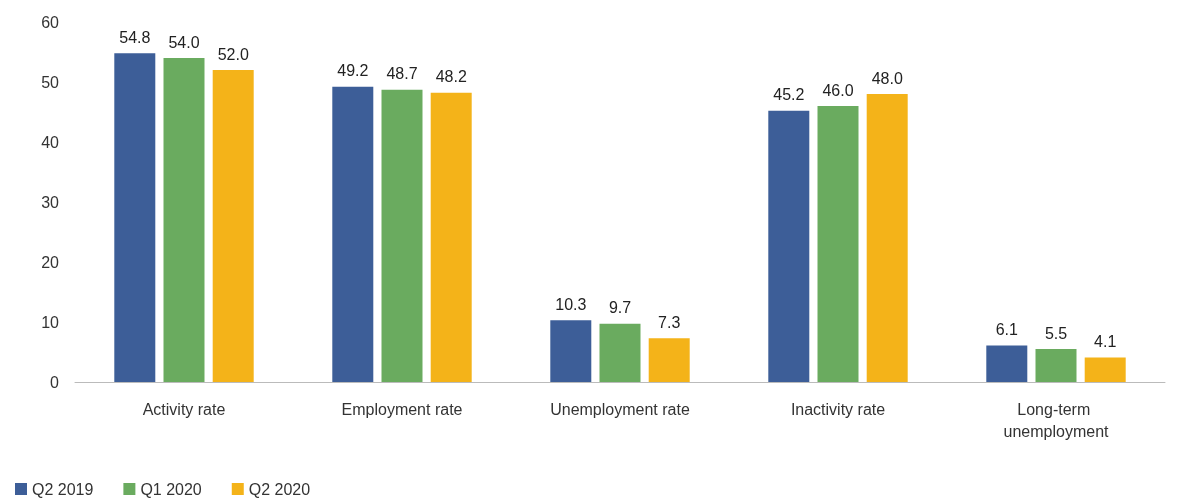  I want to click on data-label: 49.2, so click(353, 71).